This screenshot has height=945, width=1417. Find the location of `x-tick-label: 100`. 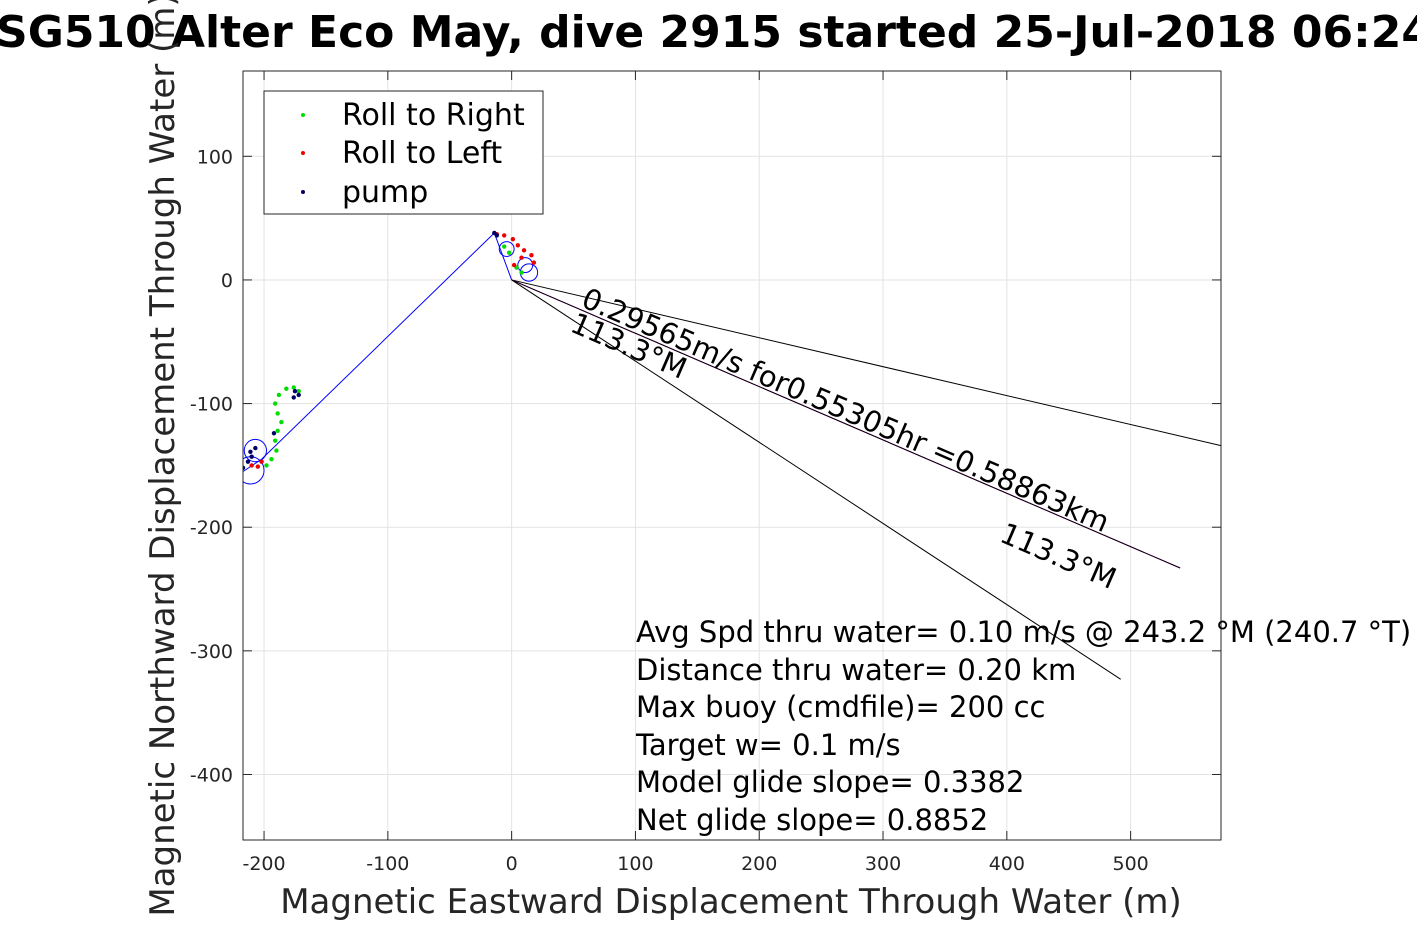

x-tick-label: 100 is located at coordinates (635, 864).